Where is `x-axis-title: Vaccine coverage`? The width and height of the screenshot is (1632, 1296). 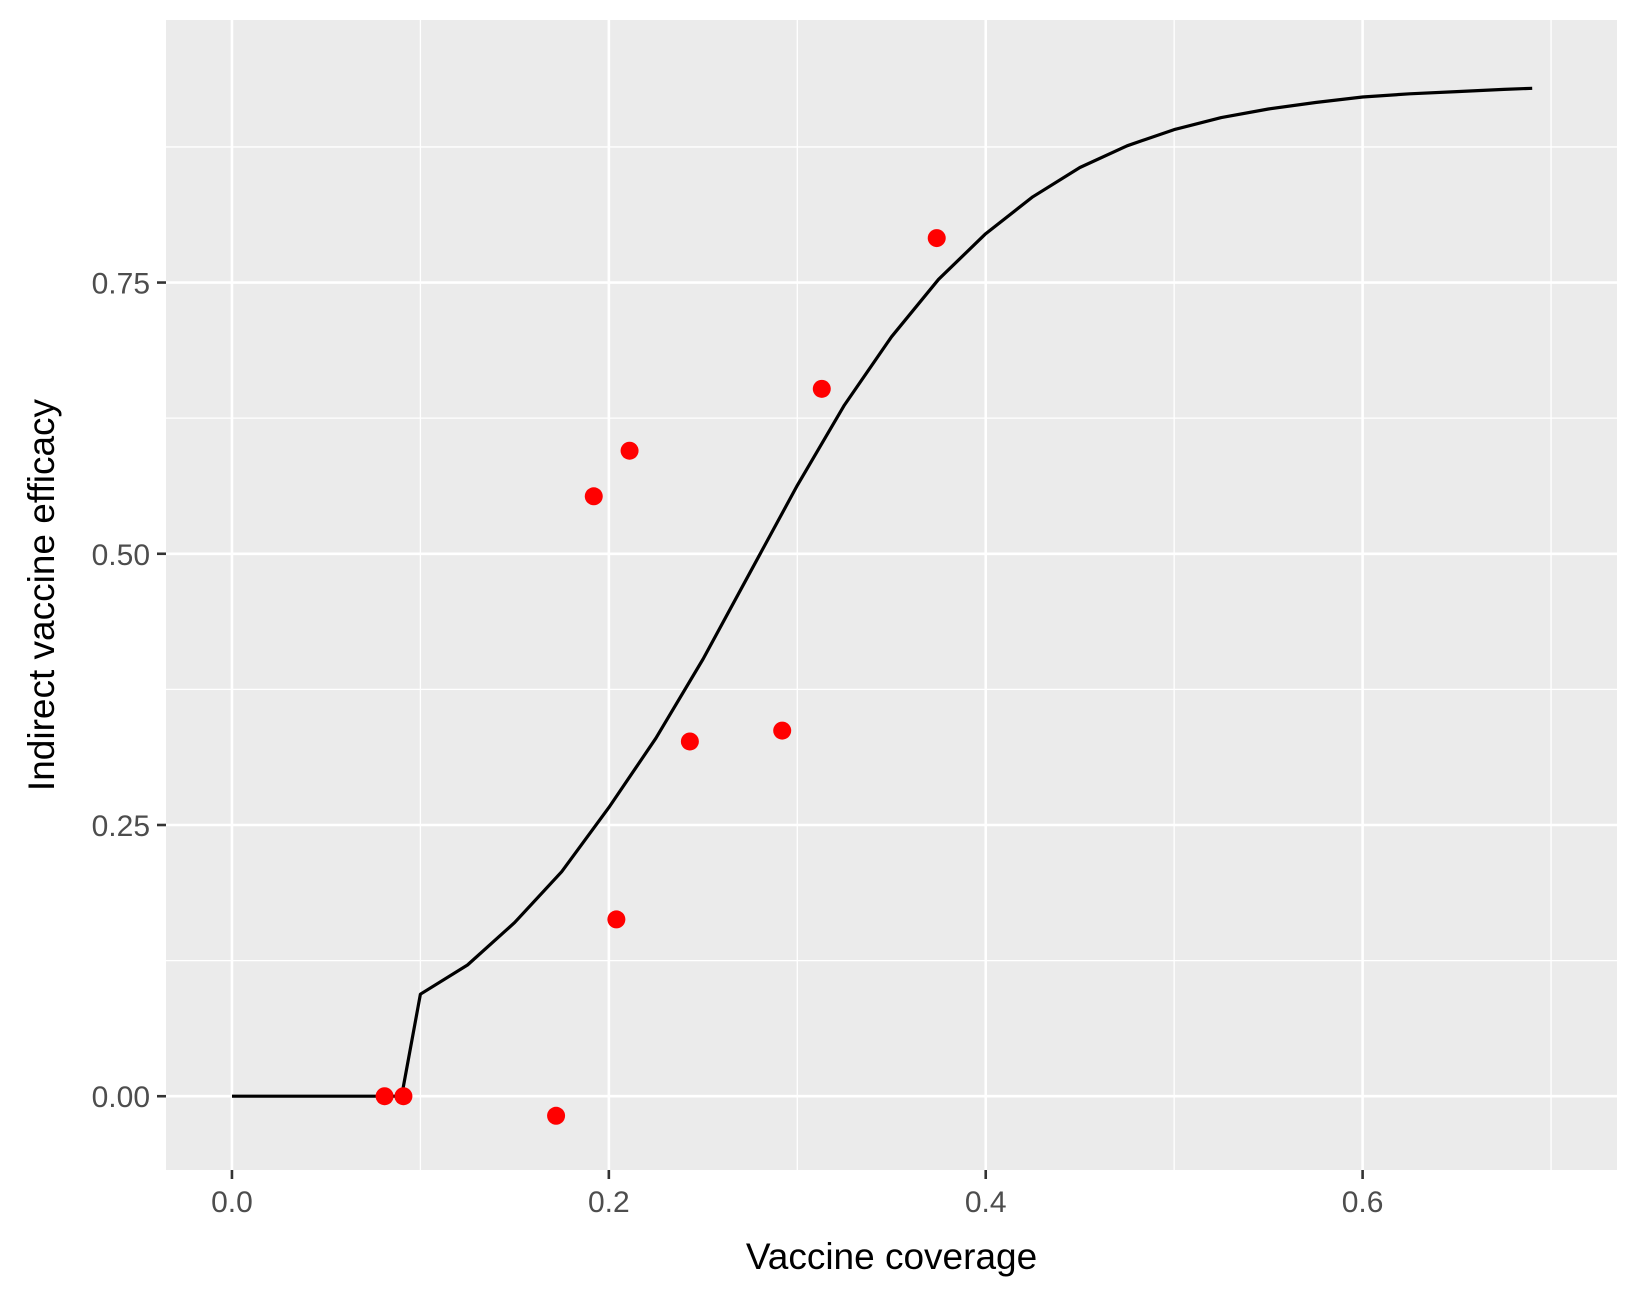 x-axis-title: Vaccine coverage is located at coordinates (891, 1256).